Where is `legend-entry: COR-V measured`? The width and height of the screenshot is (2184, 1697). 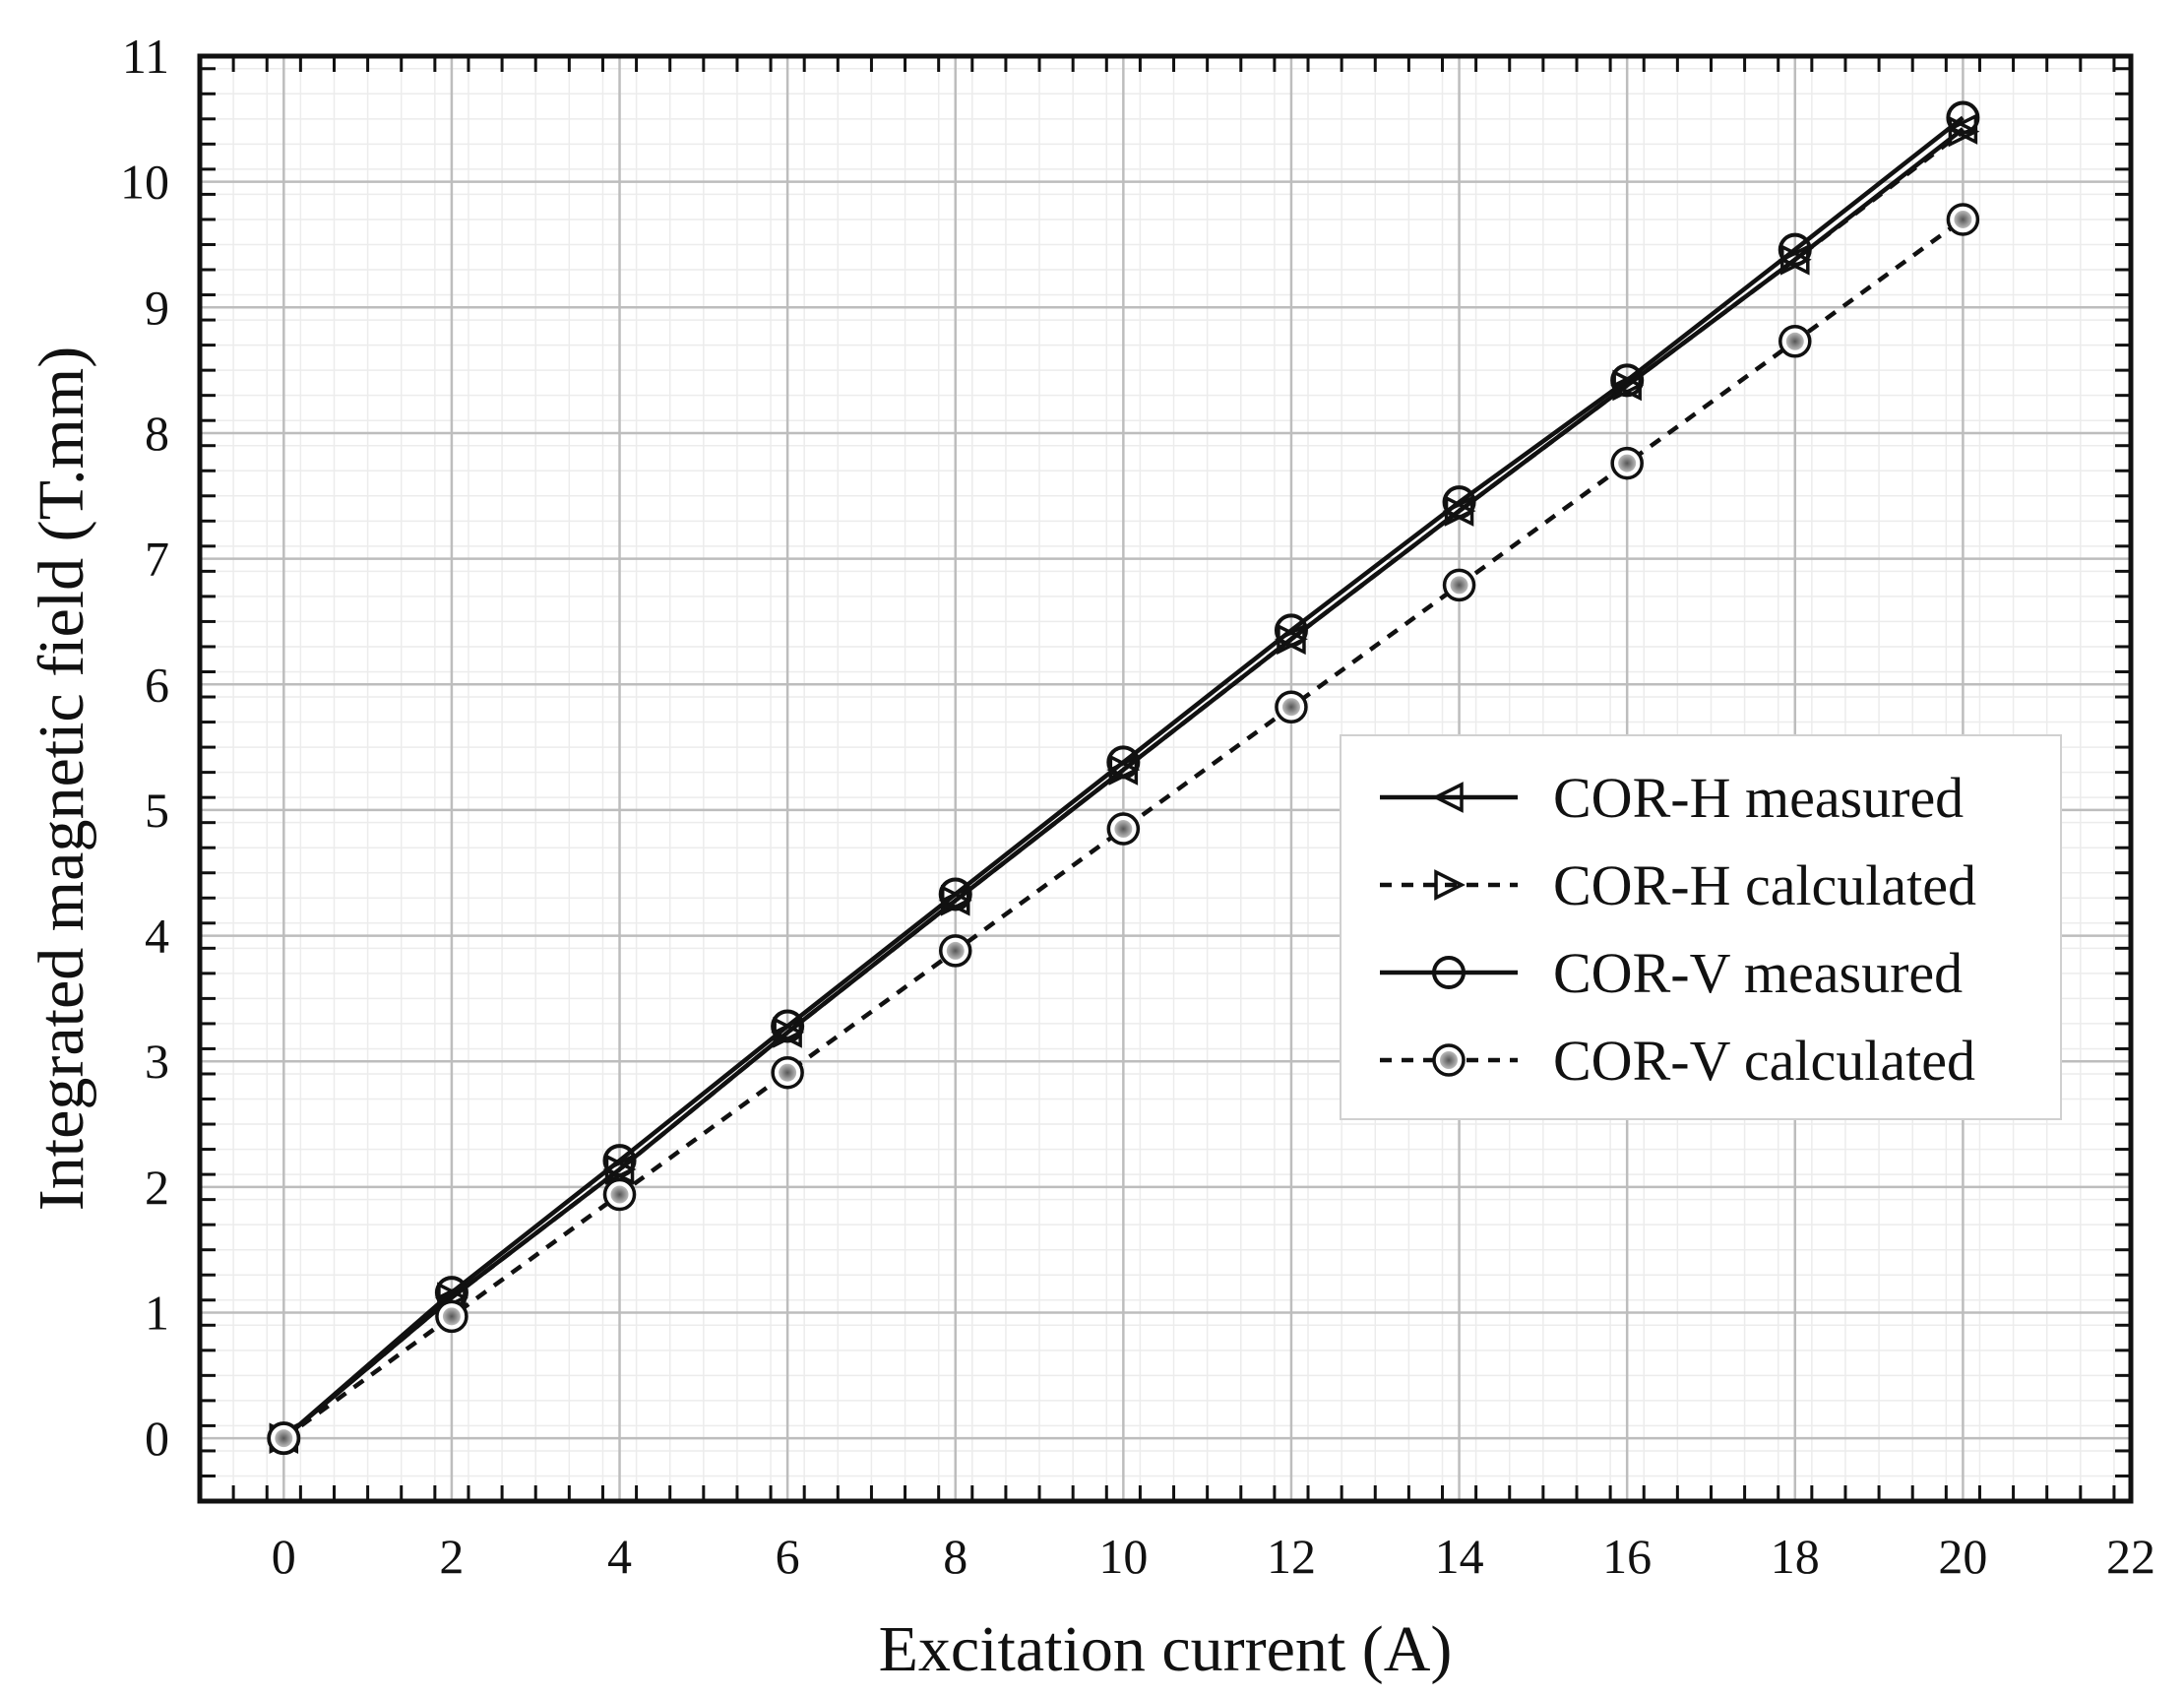
legend-entry: COR-V measured is located at coordinates (1671, 973).